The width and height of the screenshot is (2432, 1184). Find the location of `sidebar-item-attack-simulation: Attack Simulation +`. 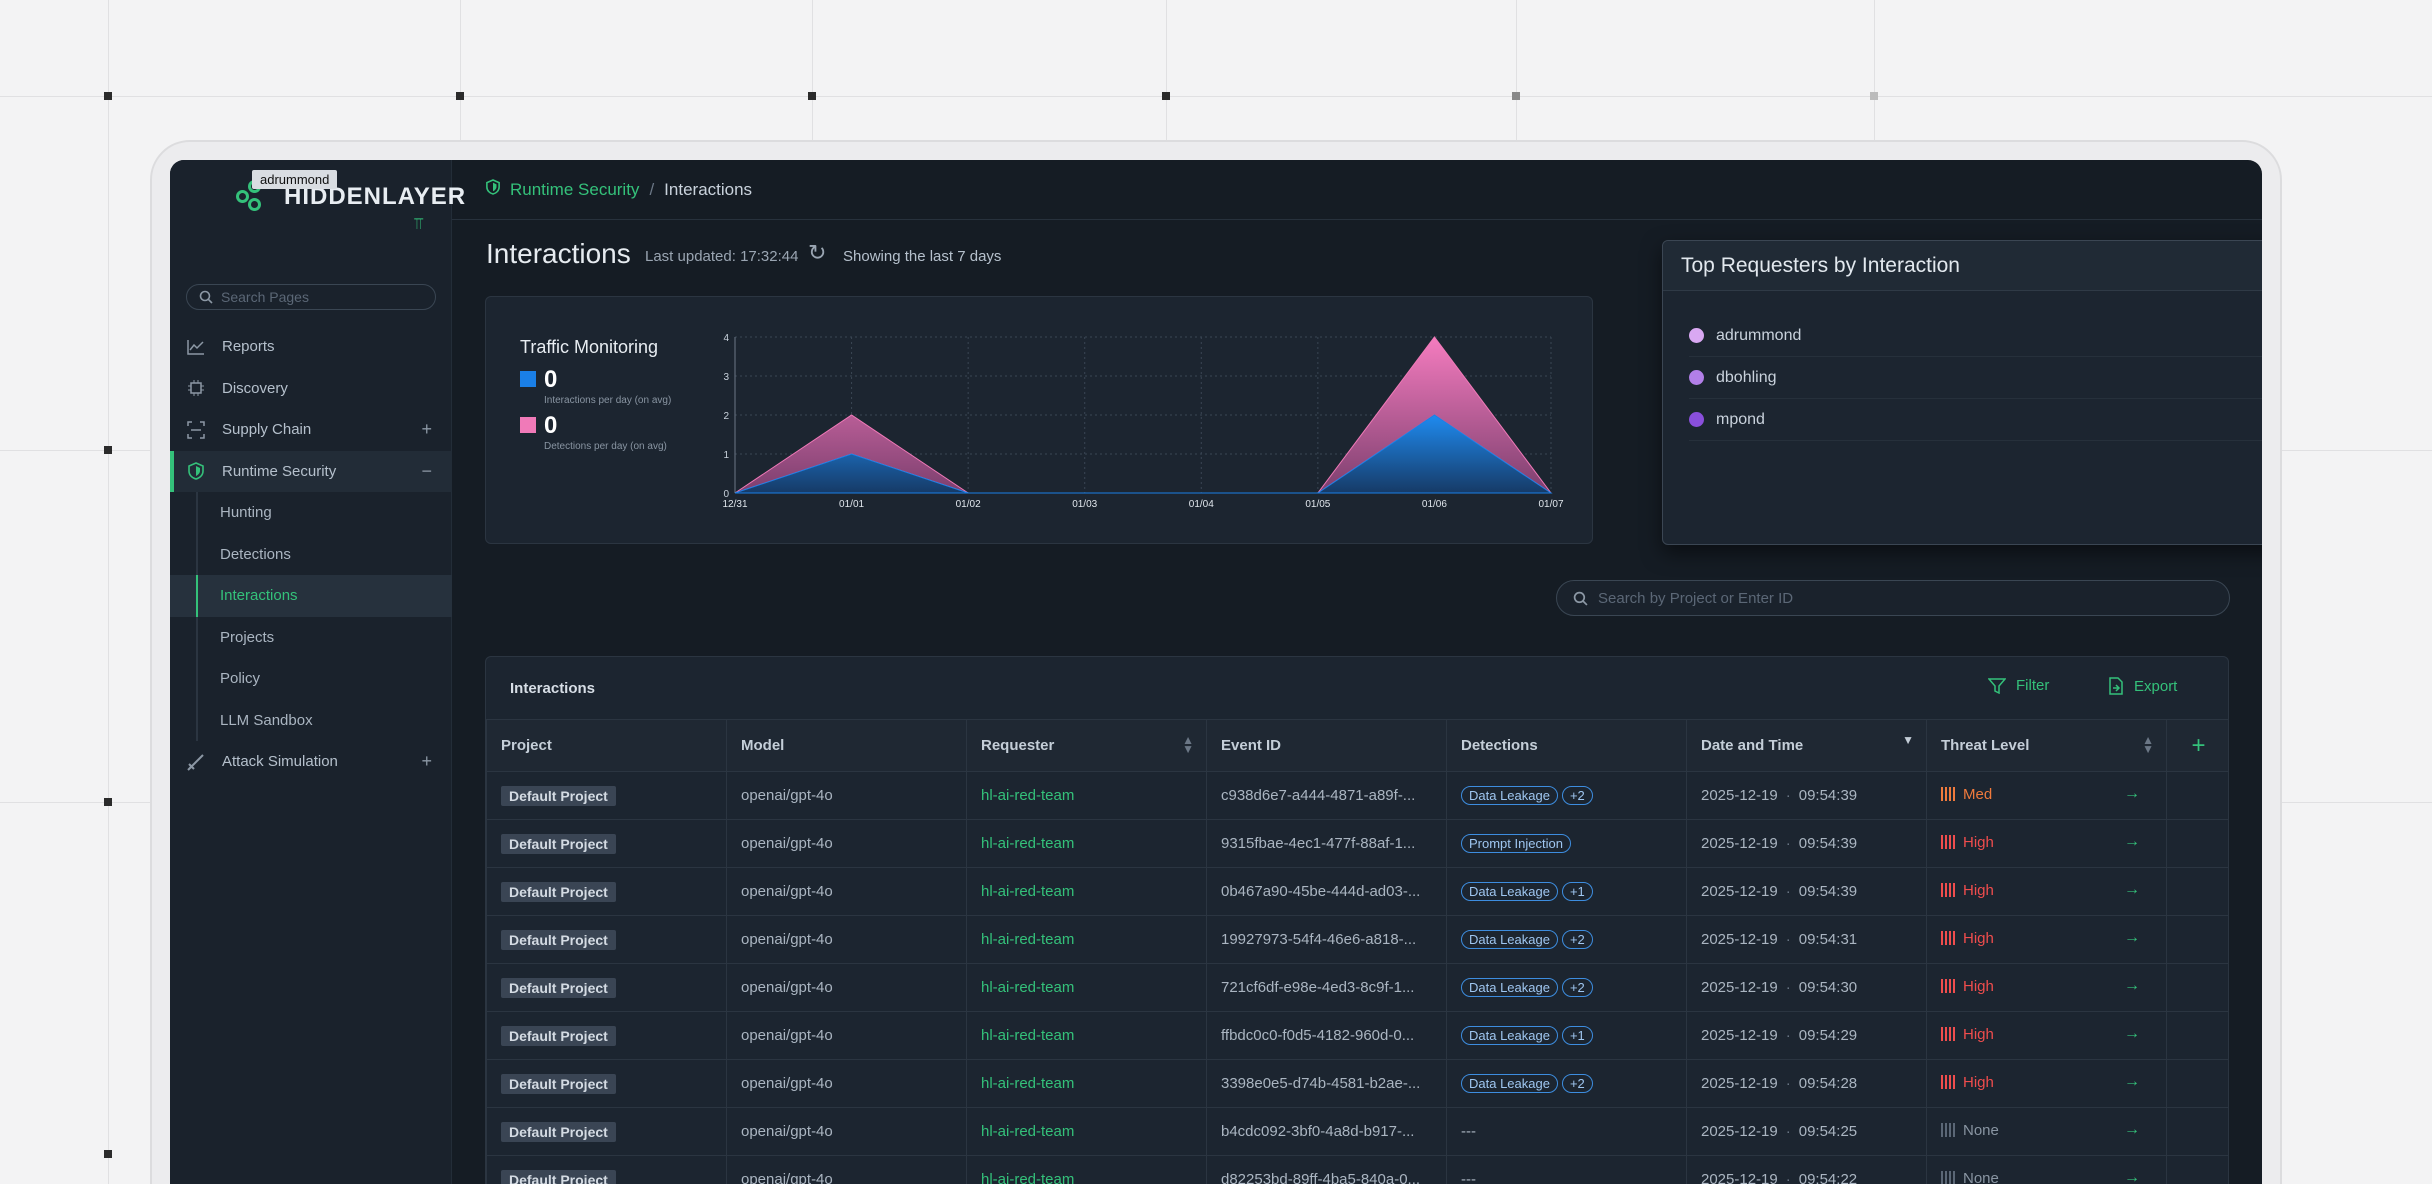

sidebar-item-attack-simulation: Attack Simulation + is located at coordinates (311, 762).